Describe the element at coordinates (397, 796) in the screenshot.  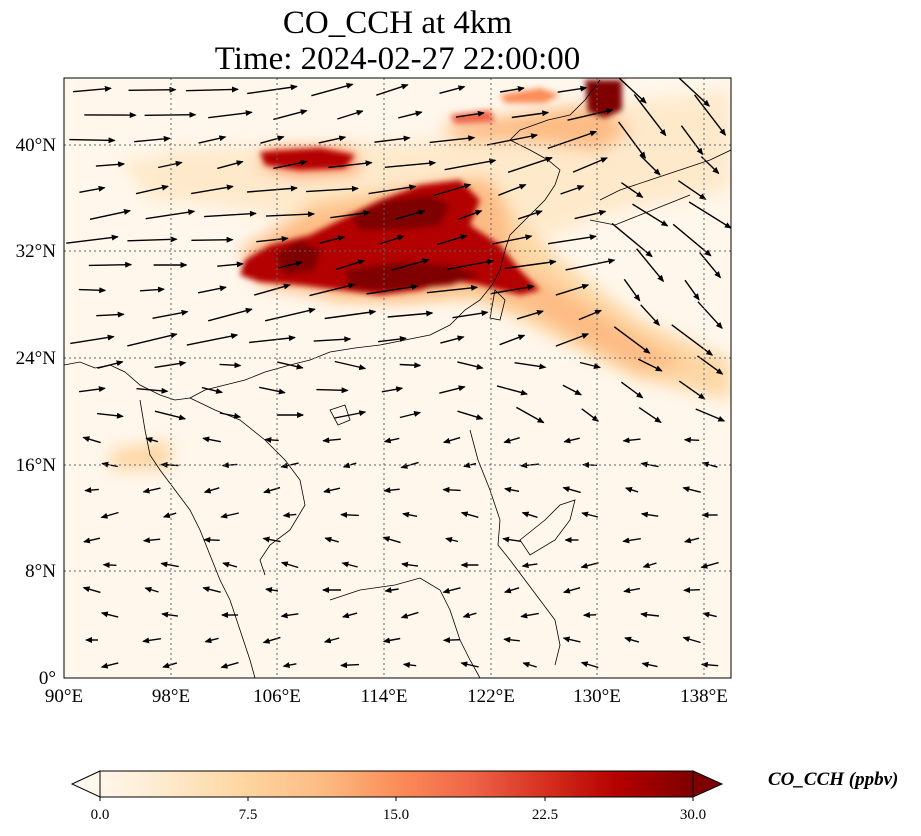
I see `colorbar: 0.0 7.5 15.0 22.5 30.0` at that location.